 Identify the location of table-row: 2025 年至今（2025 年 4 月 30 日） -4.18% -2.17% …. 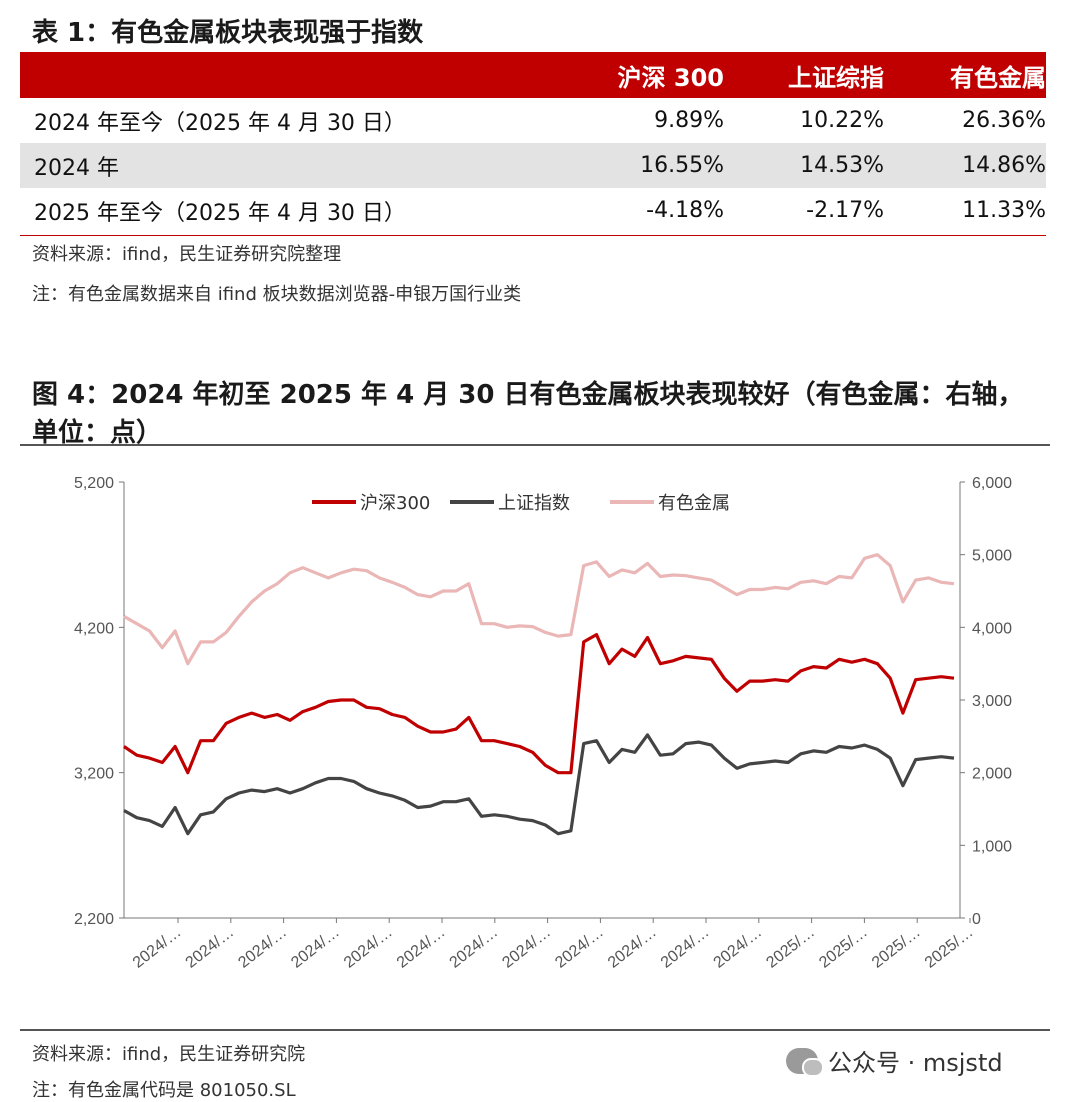
(533, 210).